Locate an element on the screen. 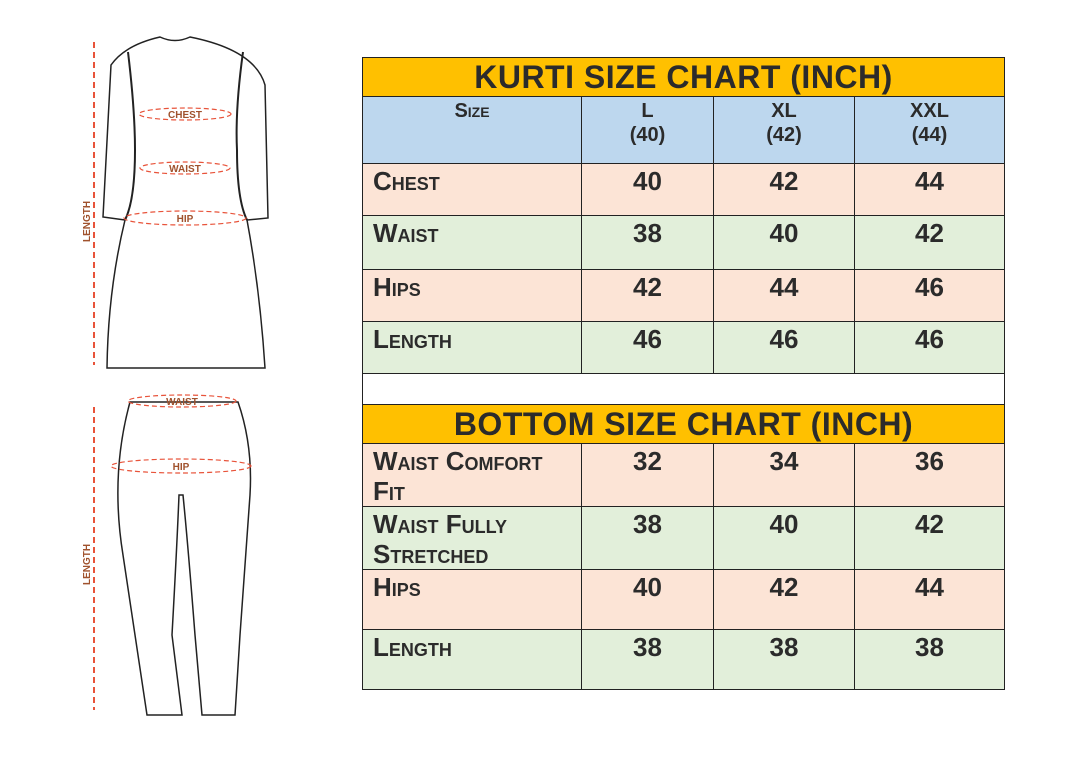 The width and height of the screenshot is (1087, 762). row-label: Waist Fully Stretched is located at coordinates (472, 538).